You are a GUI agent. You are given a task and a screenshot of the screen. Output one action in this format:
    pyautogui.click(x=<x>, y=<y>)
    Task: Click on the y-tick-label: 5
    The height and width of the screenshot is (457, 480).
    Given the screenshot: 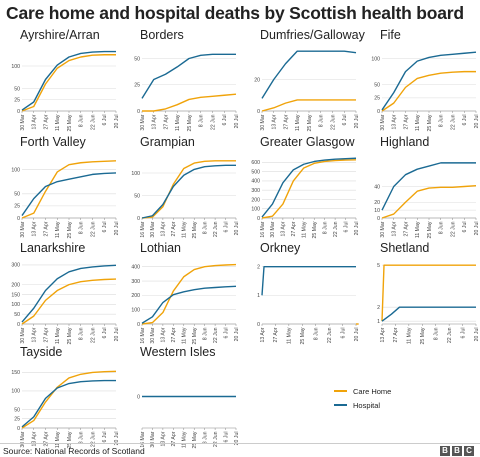 What is the action you would take?
    pyautogui.click(x=378, y=266)
    